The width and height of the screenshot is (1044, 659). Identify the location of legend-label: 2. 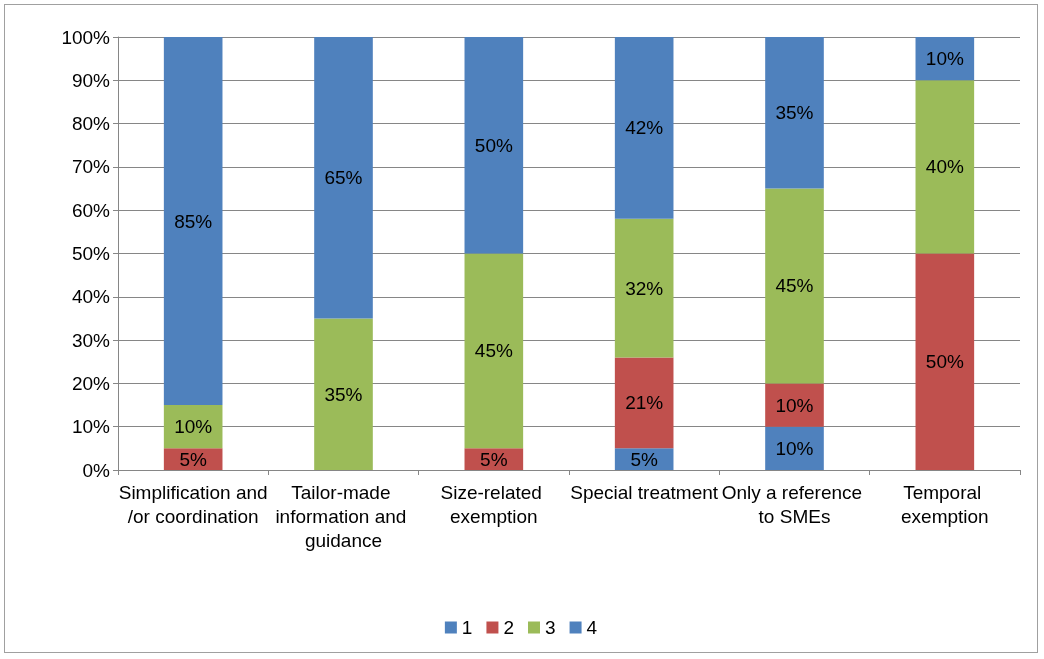
(509, 627).